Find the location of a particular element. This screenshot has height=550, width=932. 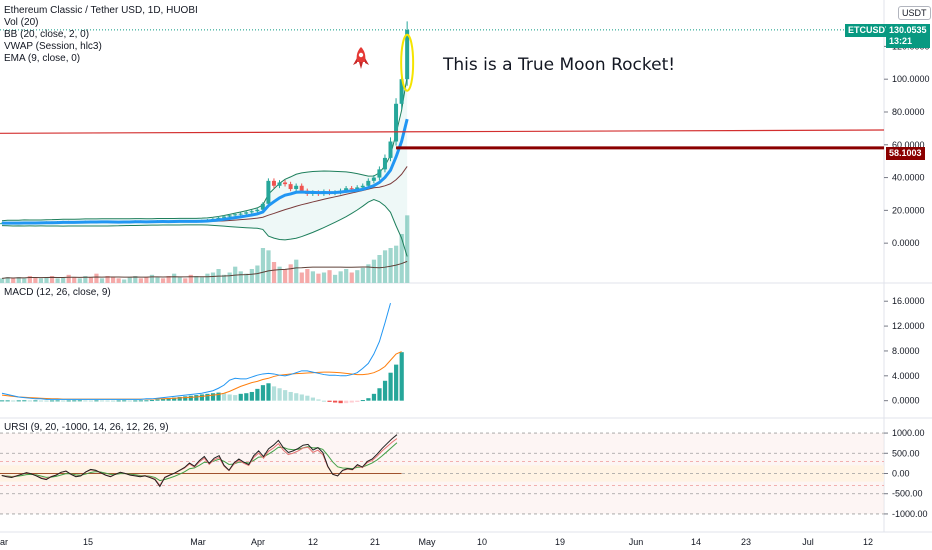

highlight-ellipse is located at coordinates (407, 62).